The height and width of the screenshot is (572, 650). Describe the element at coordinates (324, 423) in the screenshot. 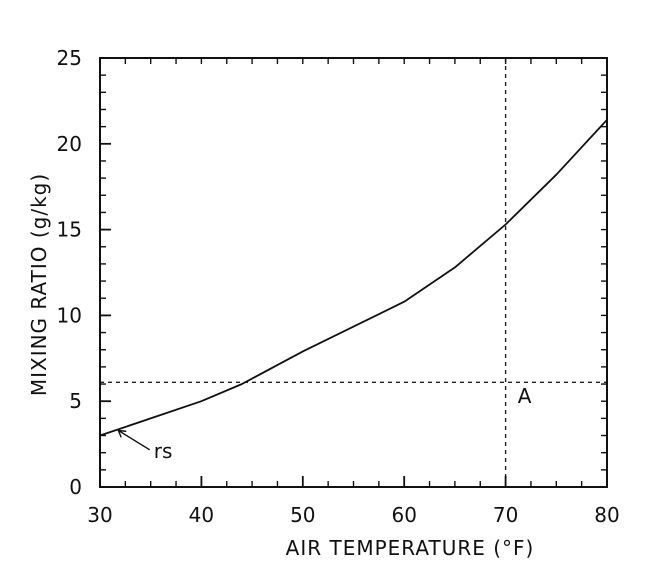

I see `annotations: Ars` at that location.